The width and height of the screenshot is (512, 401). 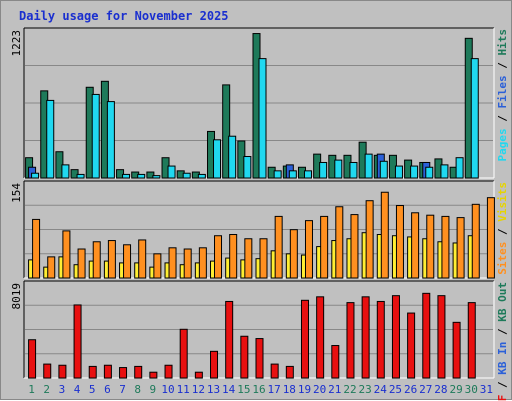 I want to click on day-label: 1, so click(x=31, y=389).